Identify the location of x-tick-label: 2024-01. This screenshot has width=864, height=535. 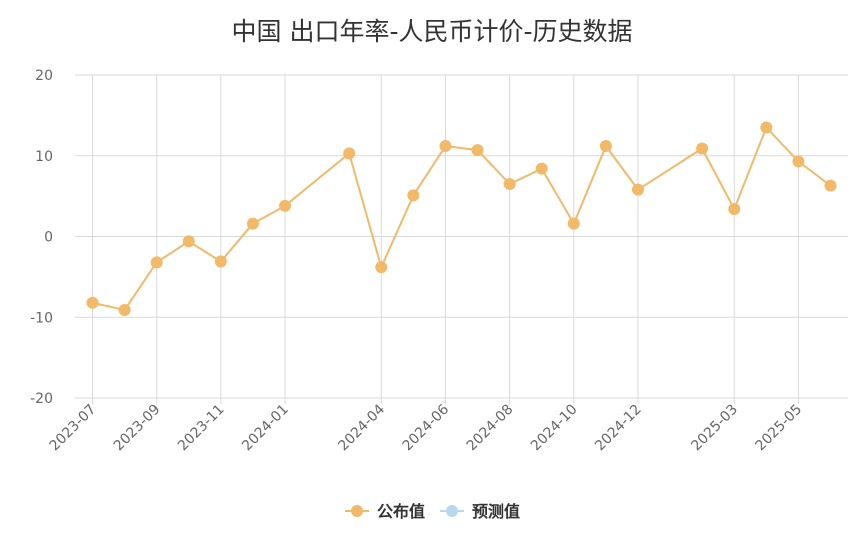
(265, 428).